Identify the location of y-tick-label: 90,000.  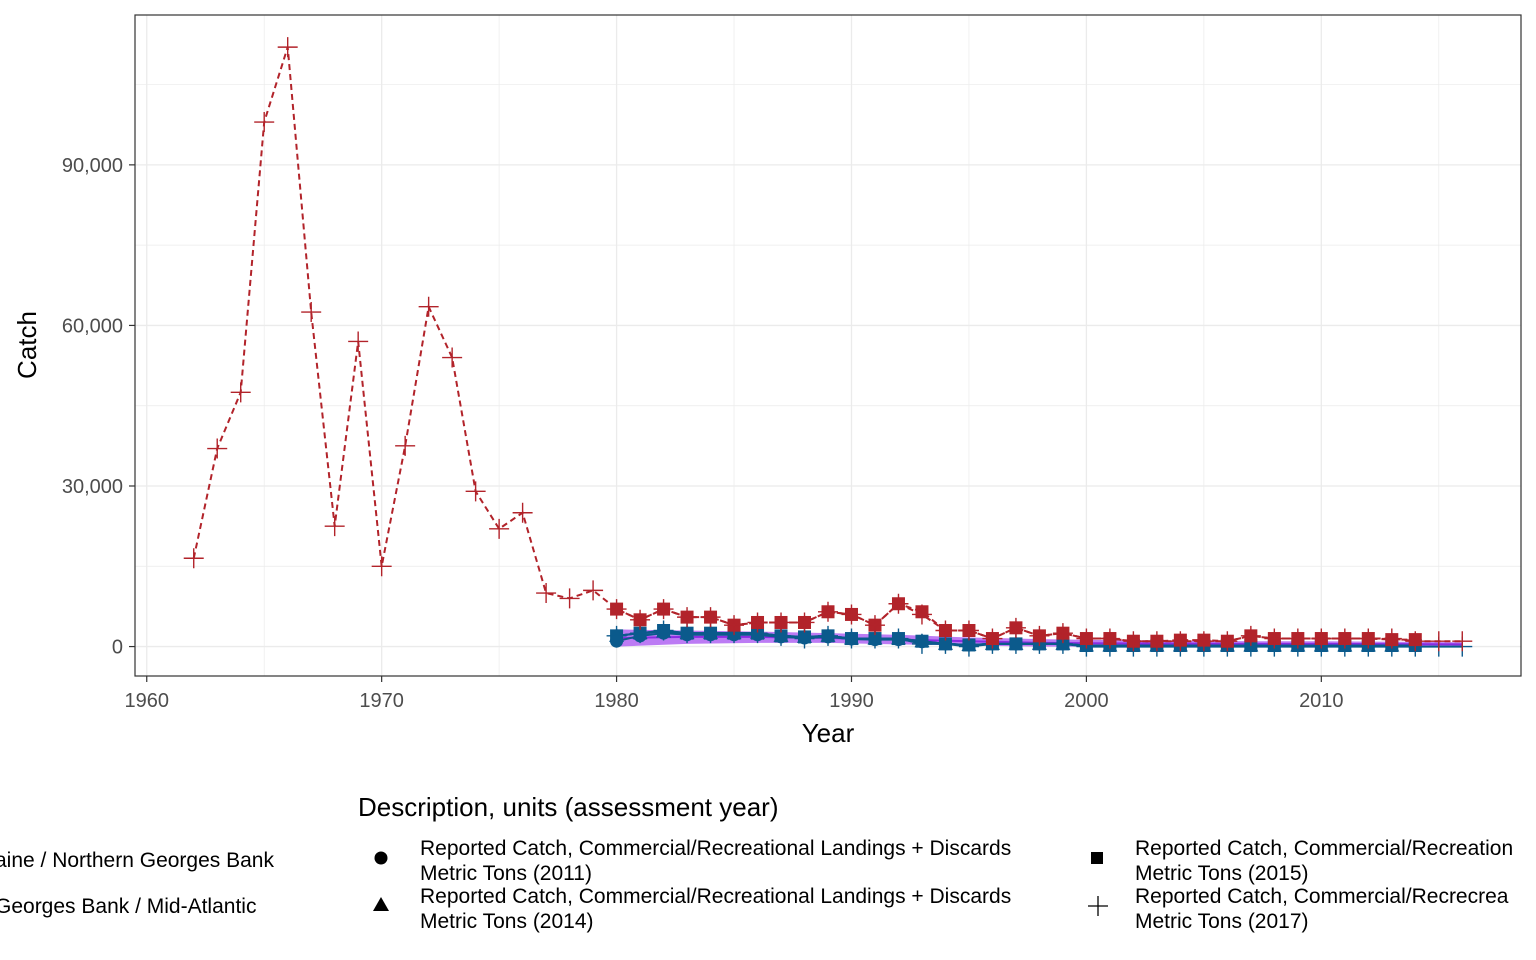
(92, 166).